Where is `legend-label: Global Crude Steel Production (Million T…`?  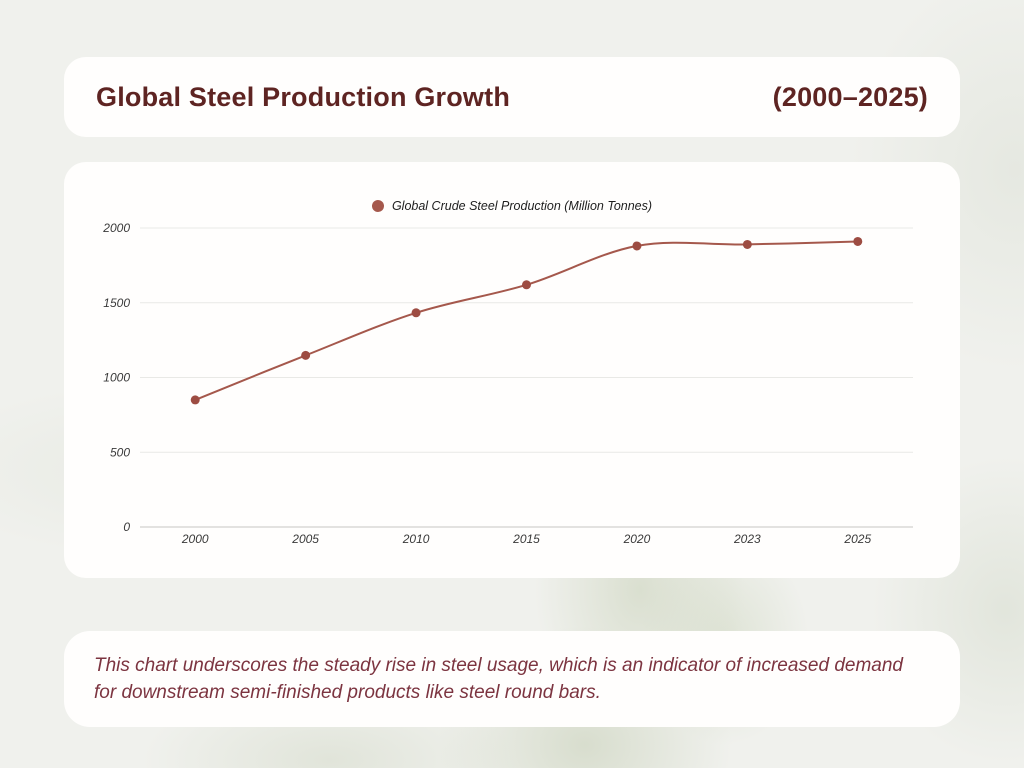
legend-label: Global Crude Steel Production (Million T… is located at coordinates (522, 206).